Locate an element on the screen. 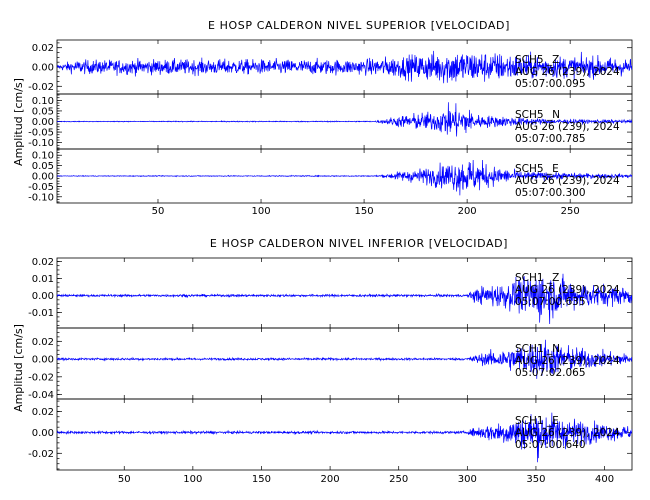  channel-label: SCH1 _N is located at coordinates (537, 349).